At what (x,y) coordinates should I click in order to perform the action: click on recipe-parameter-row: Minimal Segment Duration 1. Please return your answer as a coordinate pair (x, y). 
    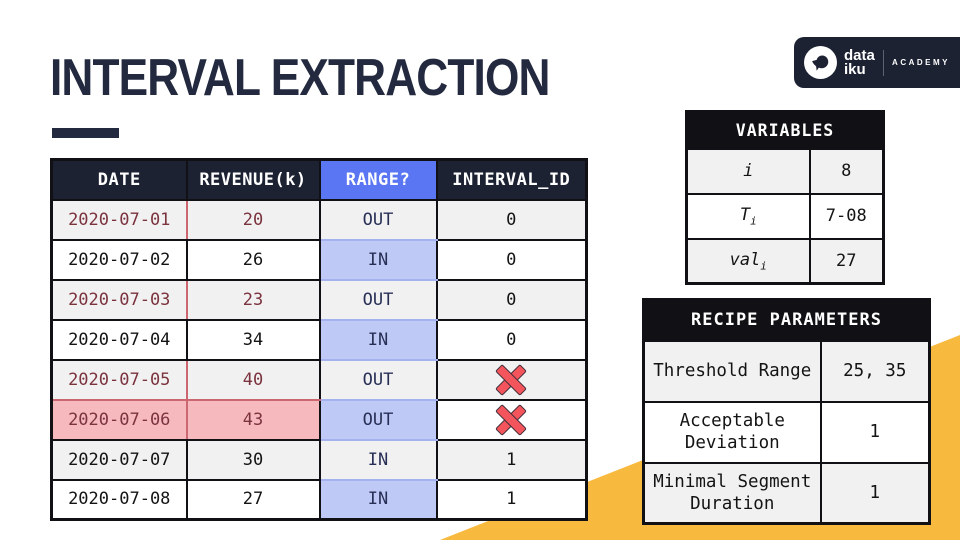
    Looking at the image, I should click on (786, 493).